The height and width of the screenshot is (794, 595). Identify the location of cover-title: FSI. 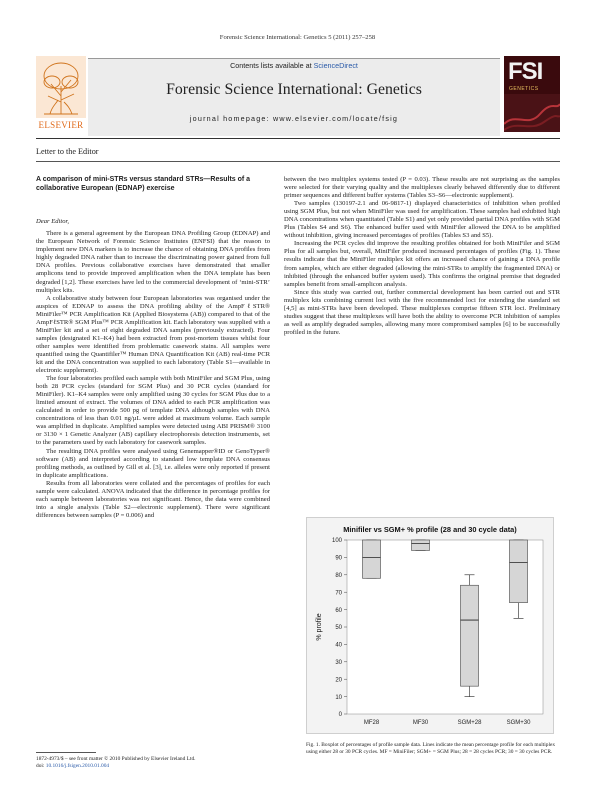
(525, 71).